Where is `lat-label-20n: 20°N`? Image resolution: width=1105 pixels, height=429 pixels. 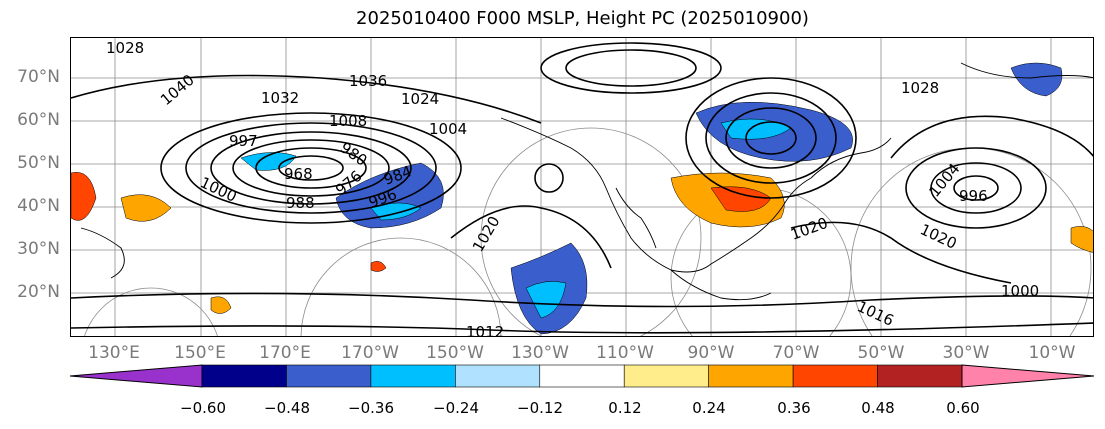
lat-label-20n: 20°N is located at coordinates (38, 292).